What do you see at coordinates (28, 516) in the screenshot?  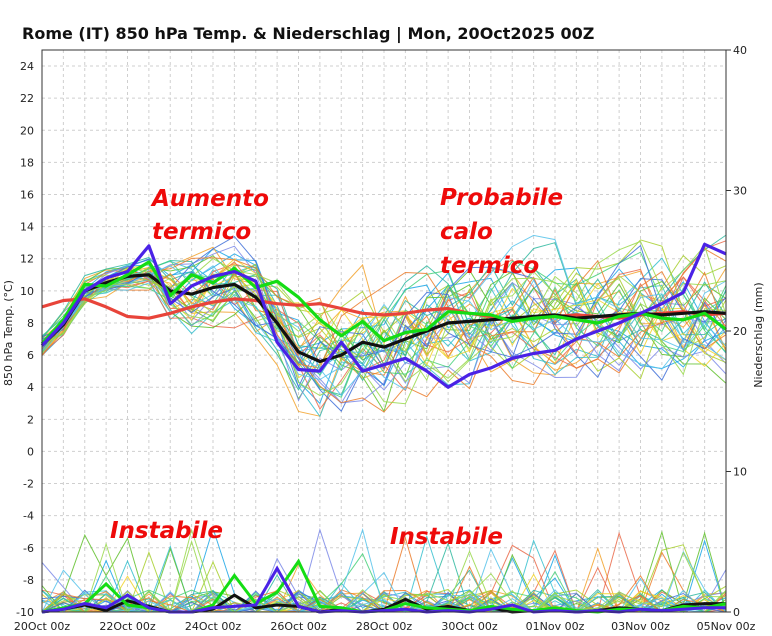 I see `y-tick-label: -4` at bounding box center [28, 516].